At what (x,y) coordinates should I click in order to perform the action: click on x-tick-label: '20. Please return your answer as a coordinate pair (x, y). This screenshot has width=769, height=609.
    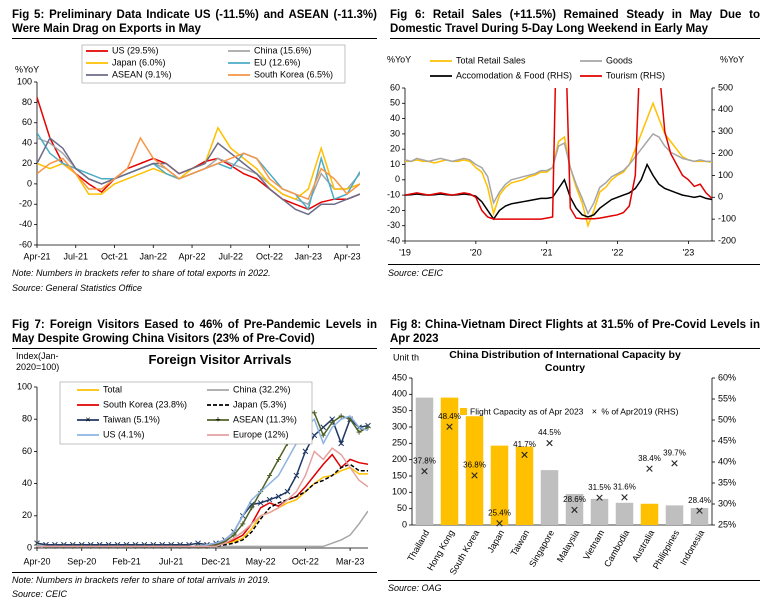
    Looking at the image, I should click on (476, 252).